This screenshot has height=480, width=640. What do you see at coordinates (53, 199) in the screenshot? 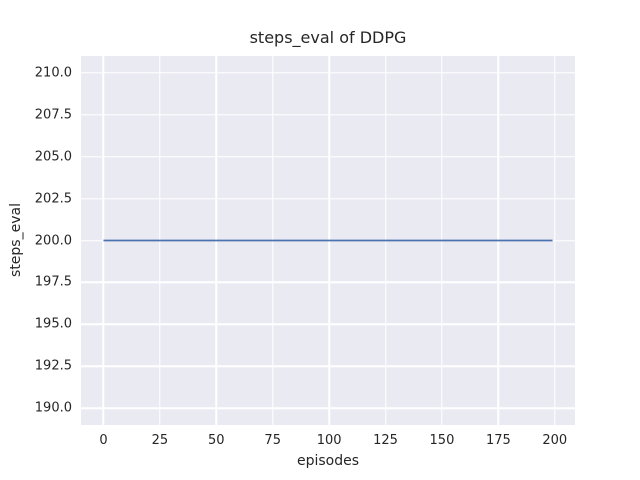
I see `y-tick-label: 202.5` at bounding box center [53, 199].